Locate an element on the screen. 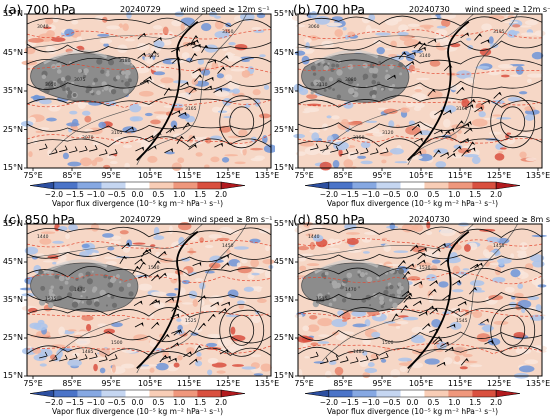  contour-label: 1500 is located at coordinates (388, 343).